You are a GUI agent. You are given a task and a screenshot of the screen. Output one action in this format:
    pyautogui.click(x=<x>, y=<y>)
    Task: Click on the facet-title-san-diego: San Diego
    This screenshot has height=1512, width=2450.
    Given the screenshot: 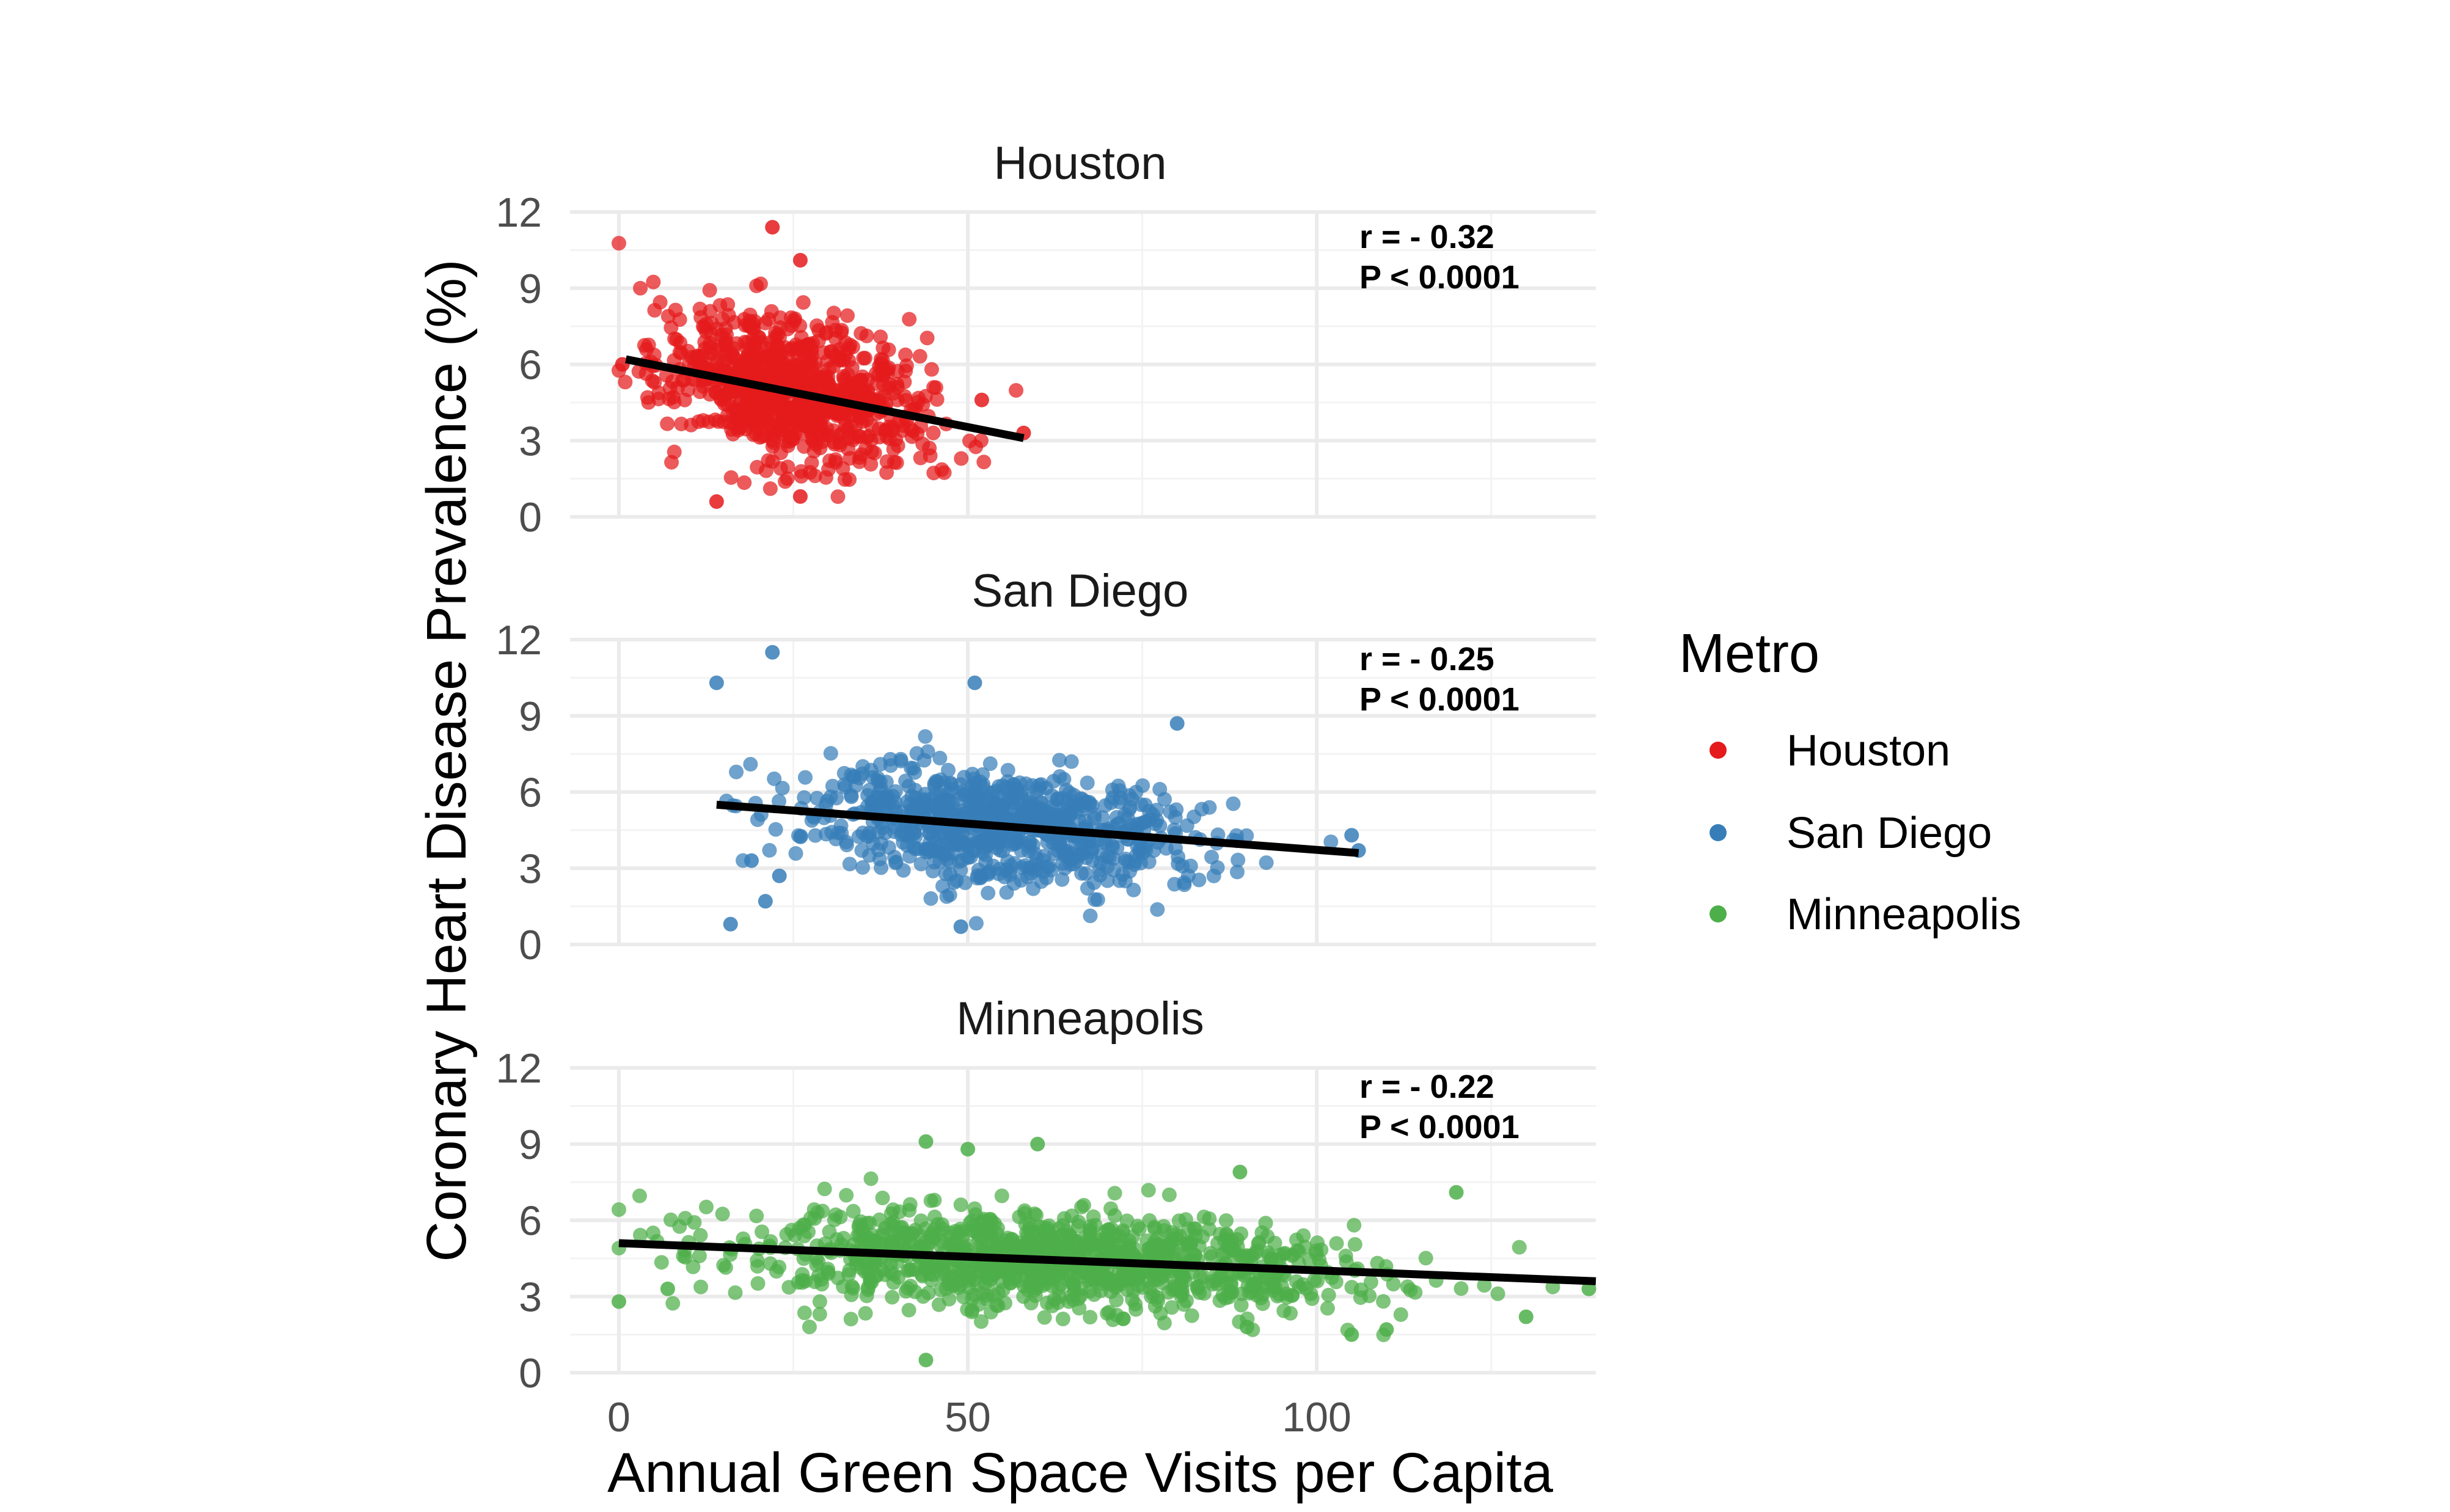 What is the action you would take?
    pyautogui.click(x=1081, y=591)
    